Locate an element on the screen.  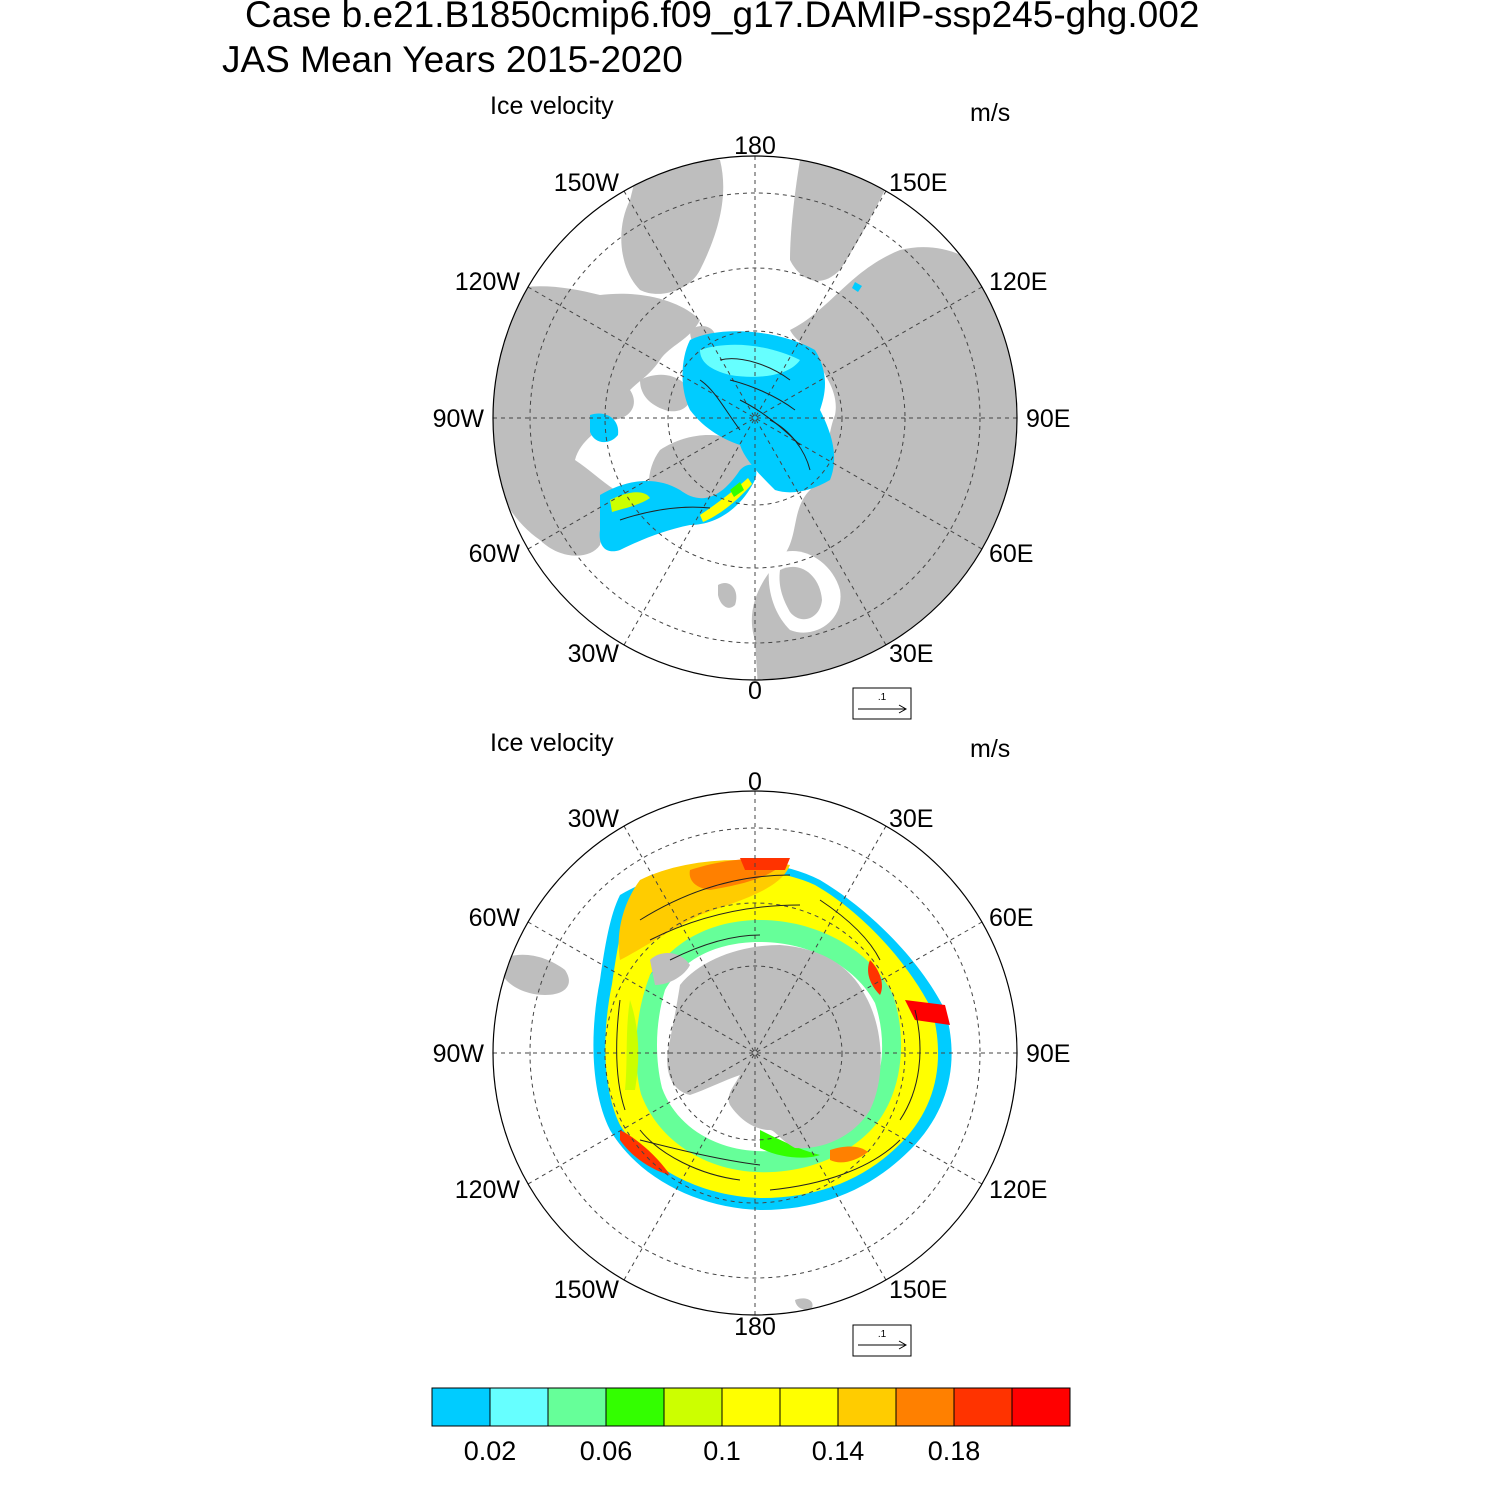
south-panel-unit: m/s is located at coordinates (990, 749).